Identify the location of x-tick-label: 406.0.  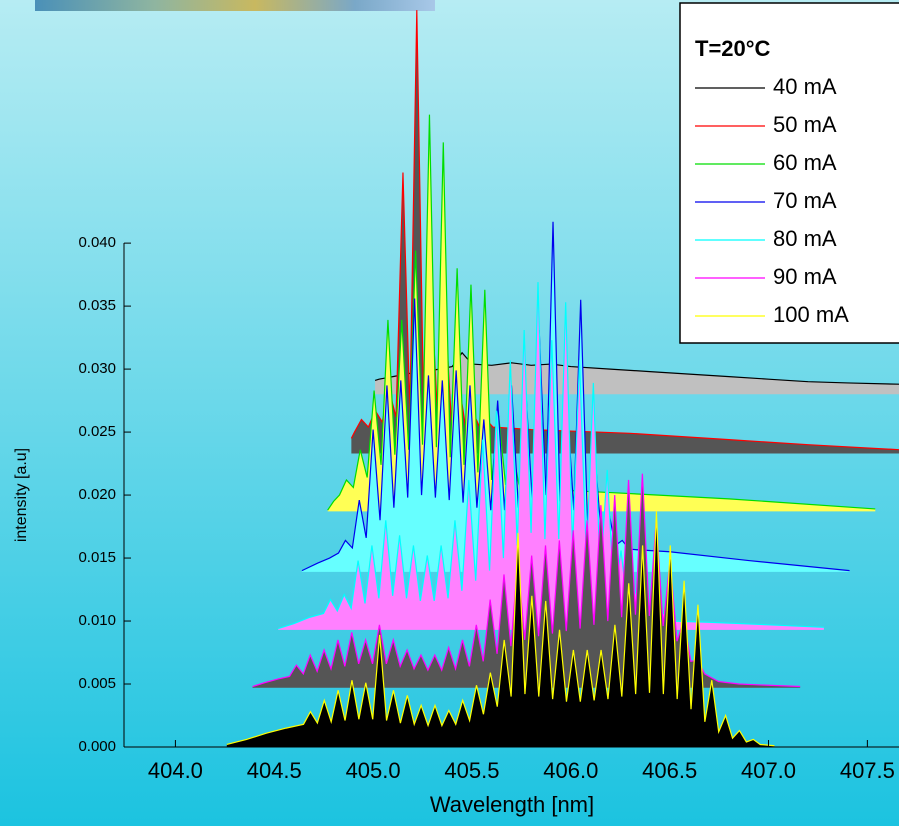
(570, 770).